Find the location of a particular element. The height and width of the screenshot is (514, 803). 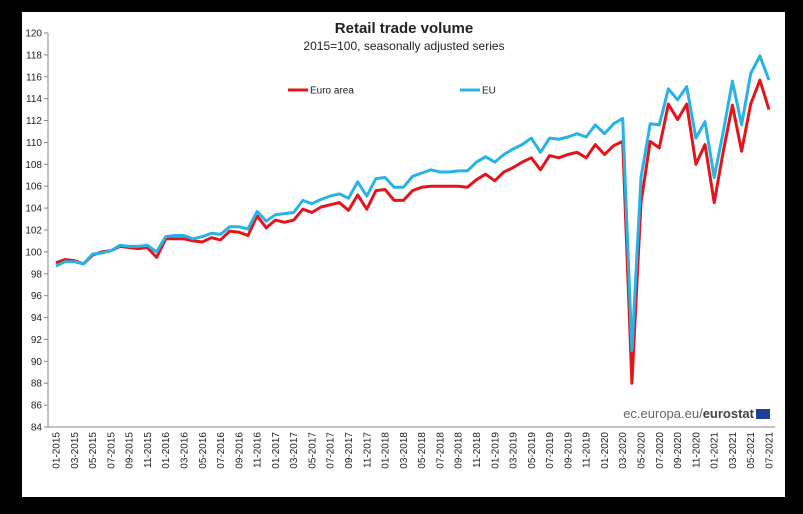

x-tick-label: 07-2020 is located at coordinates (660, 450).